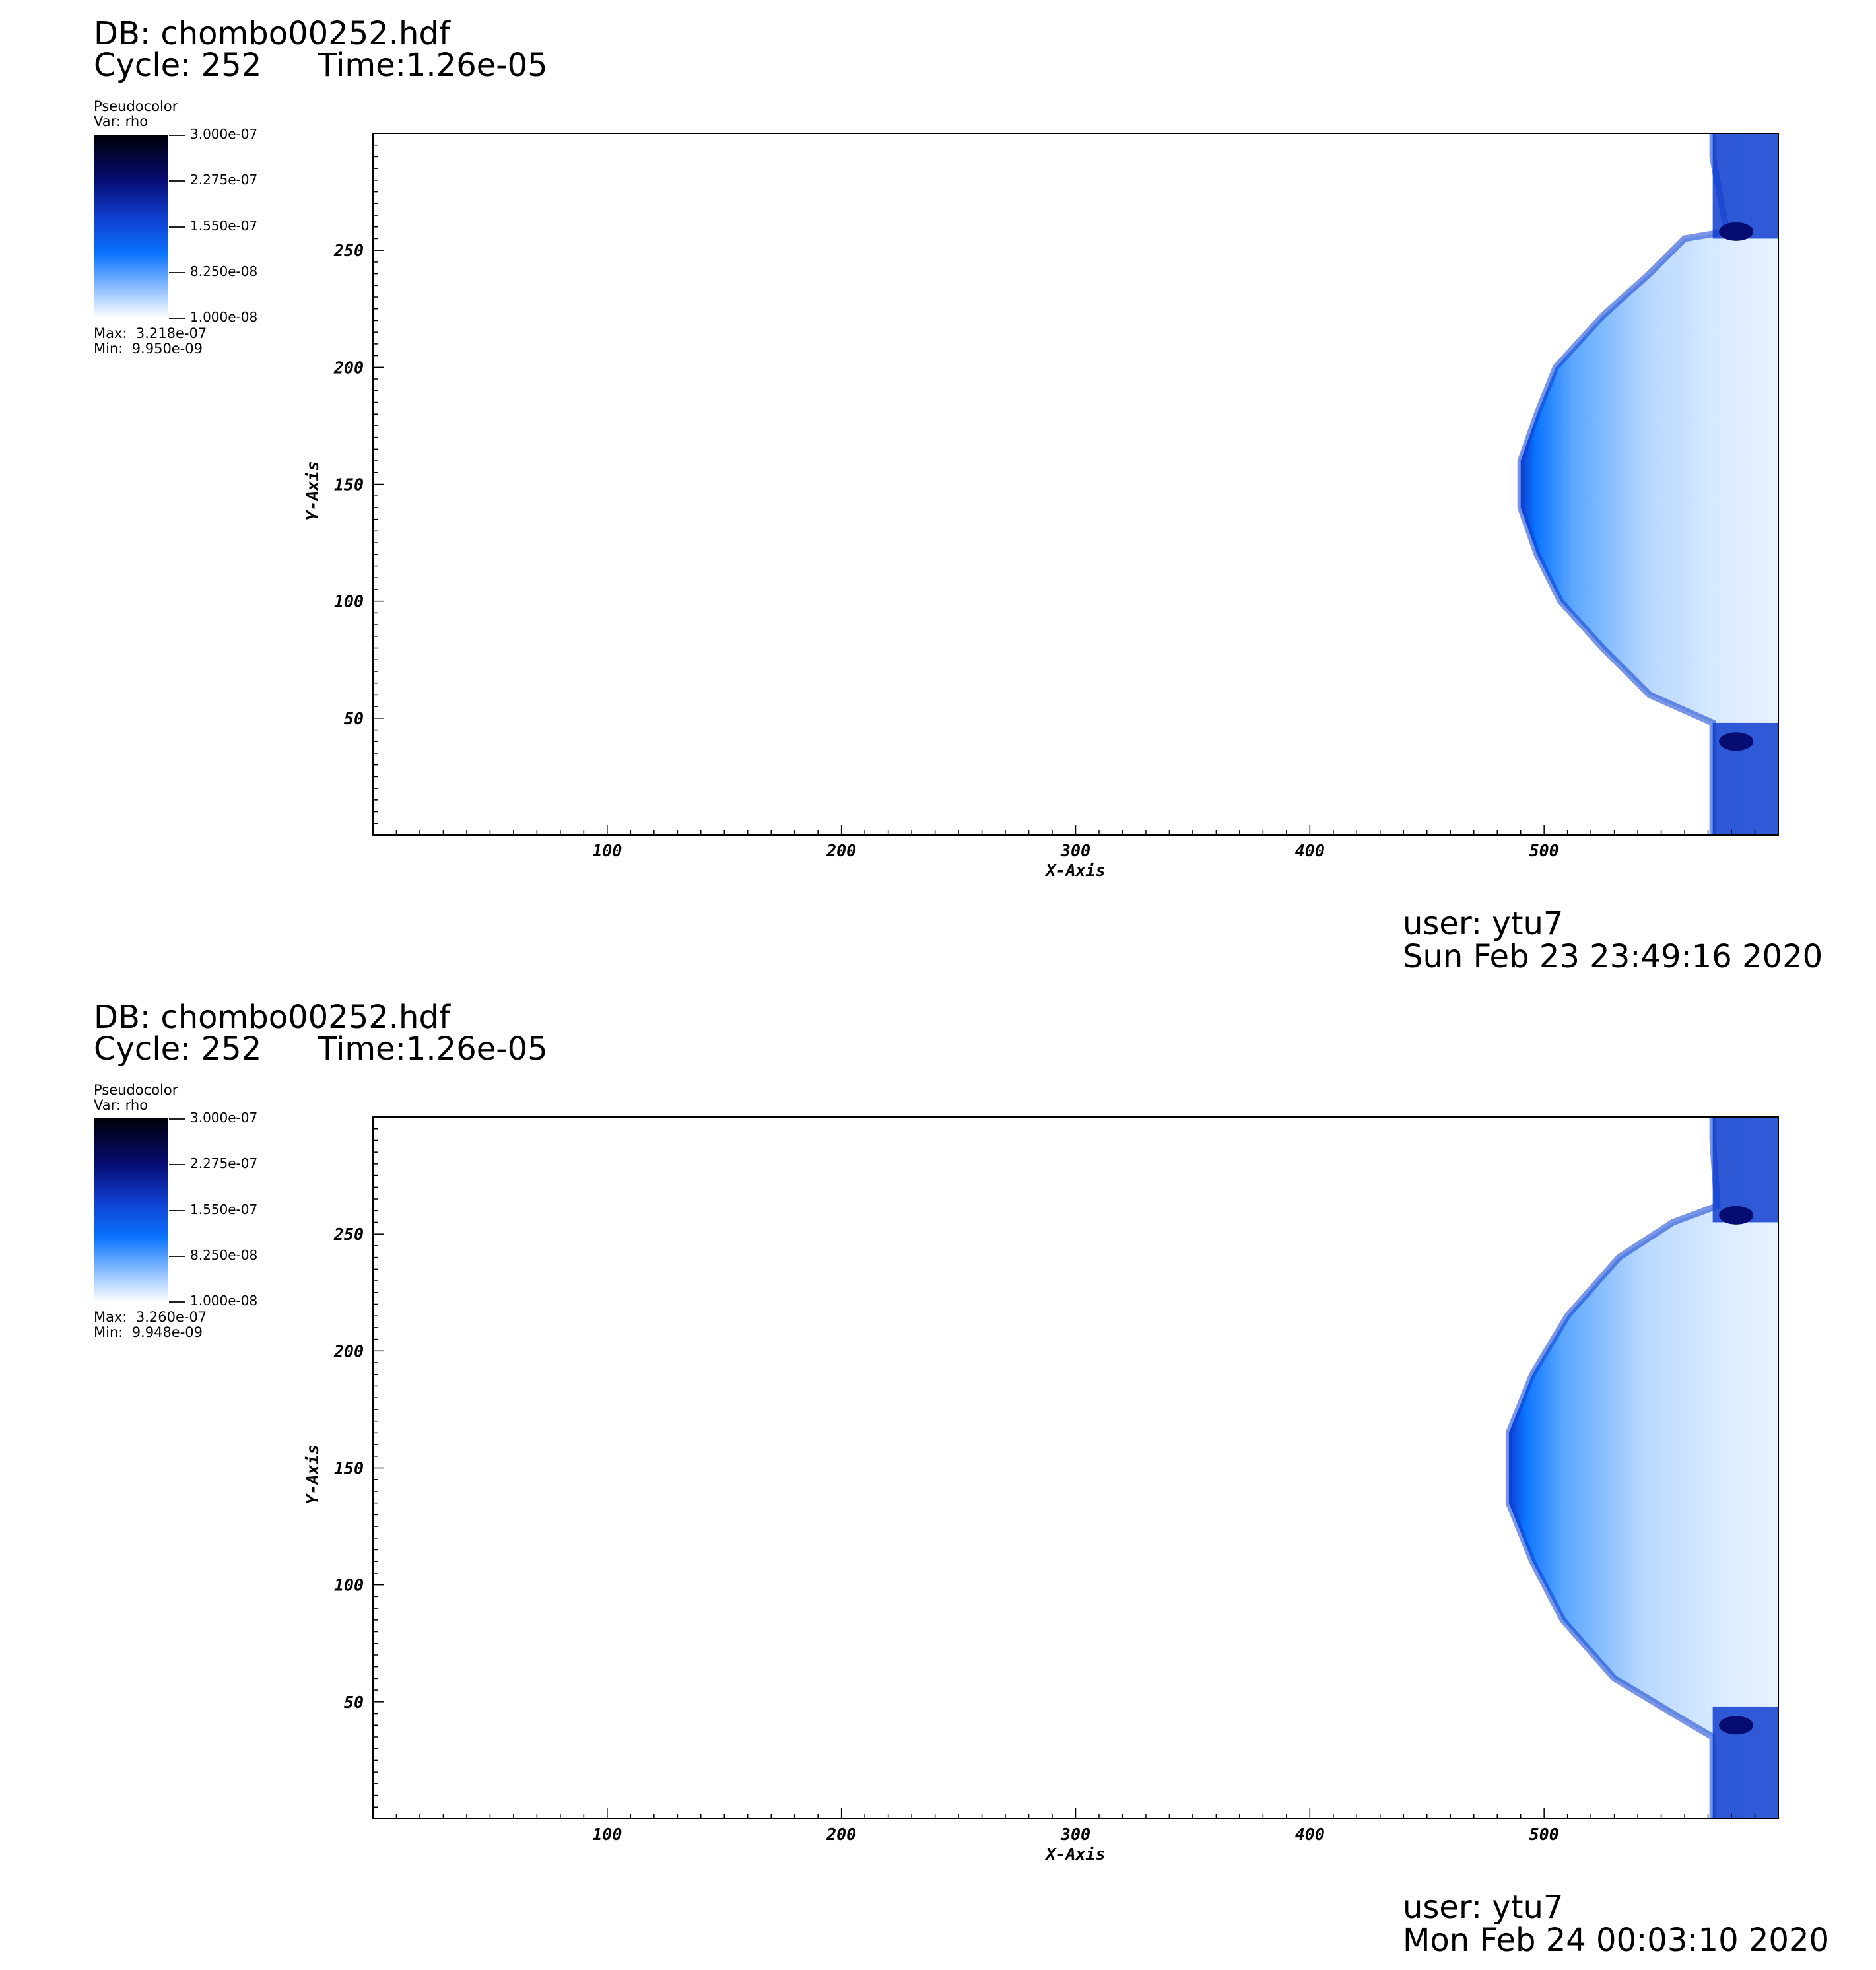 This screenshot has height=1970, width=1876. I want to click on legend-max: Max: 3.218e-07, so click(150, 333).